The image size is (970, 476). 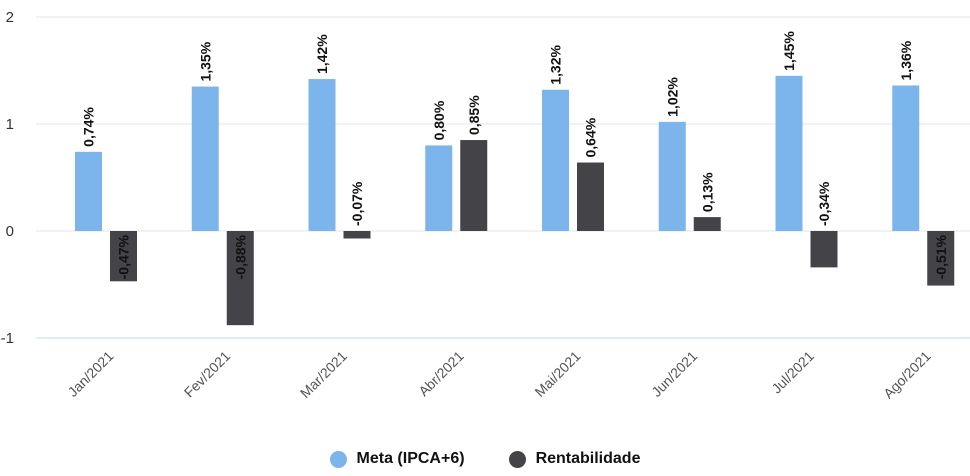 I want to click on chart-legend: Meta (IPCA+6) Rentabilidade, so click(x=485, y=459).